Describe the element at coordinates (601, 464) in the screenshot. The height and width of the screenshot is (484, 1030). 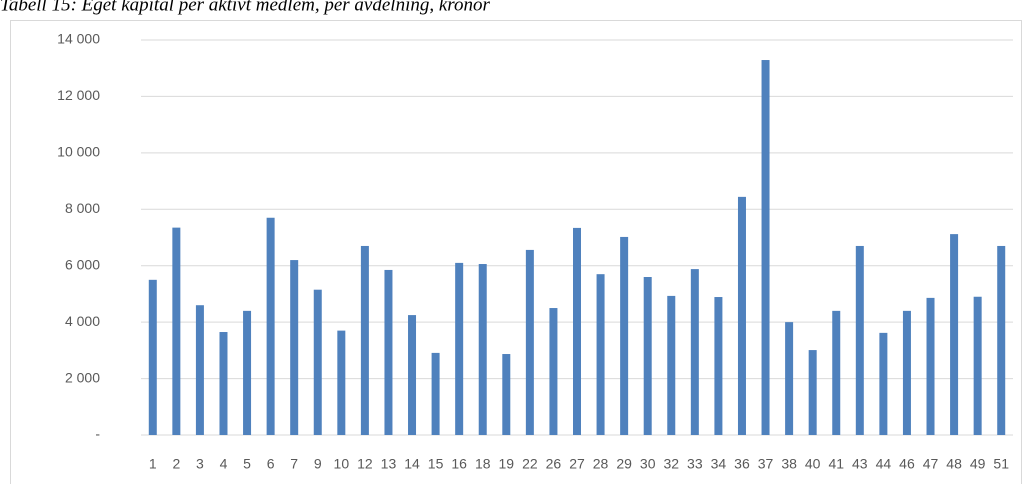
I see `x-tick-label: 28` at that location.